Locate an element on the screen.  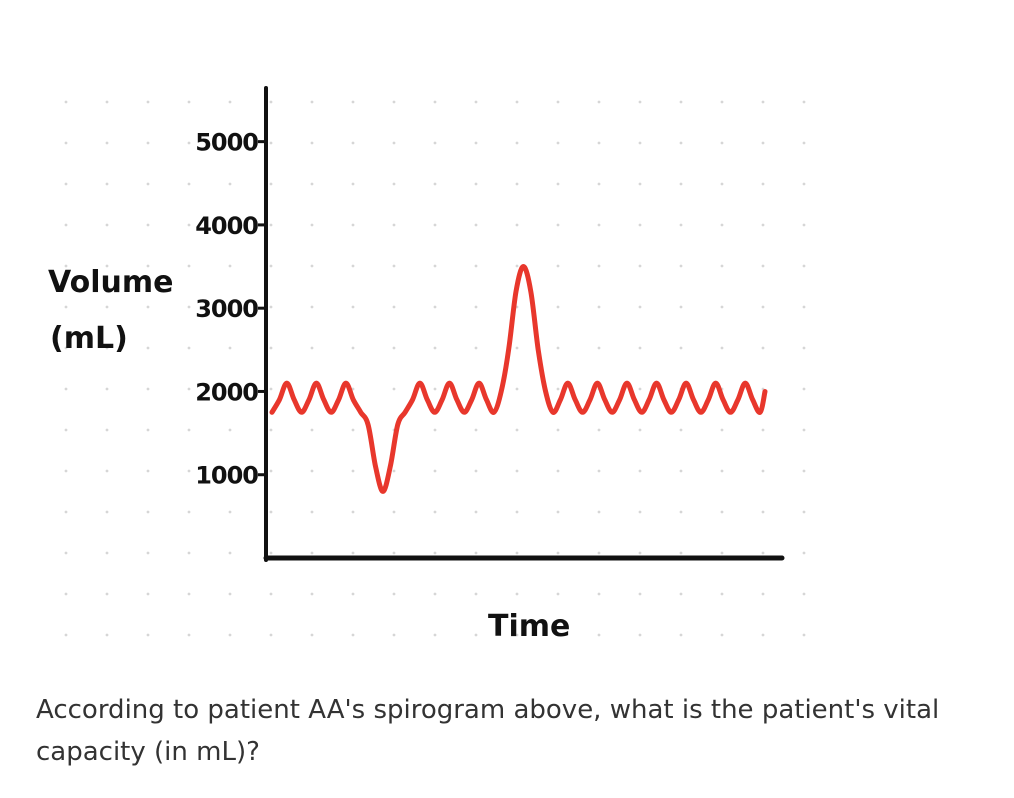
y-tick-label: 5000 is located at coordinates (226, 143).